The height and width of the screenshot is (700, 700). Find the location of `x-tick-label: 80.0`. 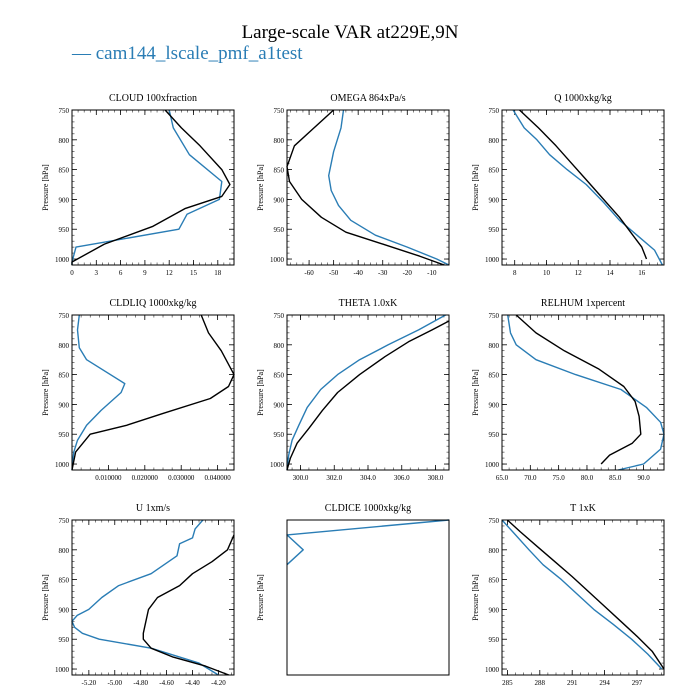

x-tick-label: 80.0 is located at coordinates (587, 478).